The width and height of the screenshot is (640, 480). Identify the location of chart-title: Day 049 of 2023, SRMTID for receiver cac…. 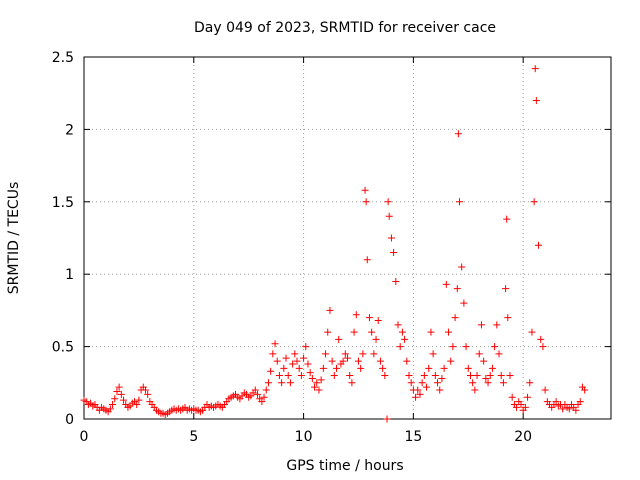
(345, 28).